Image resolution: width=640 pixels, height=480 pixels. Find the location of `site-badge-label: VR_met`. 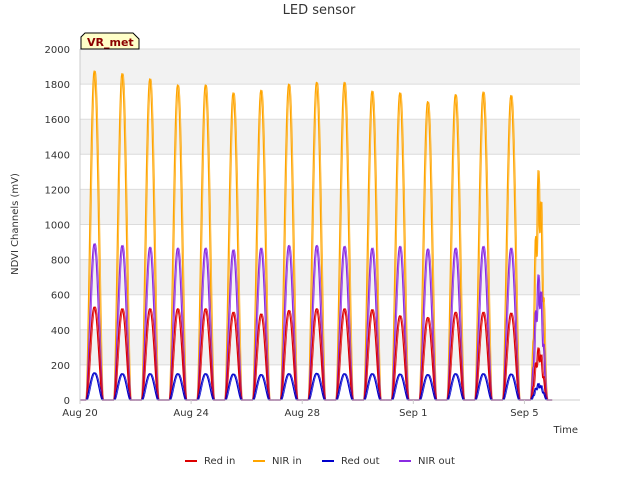

site-badge-label: VR_met is located at coordinates (110, 42).